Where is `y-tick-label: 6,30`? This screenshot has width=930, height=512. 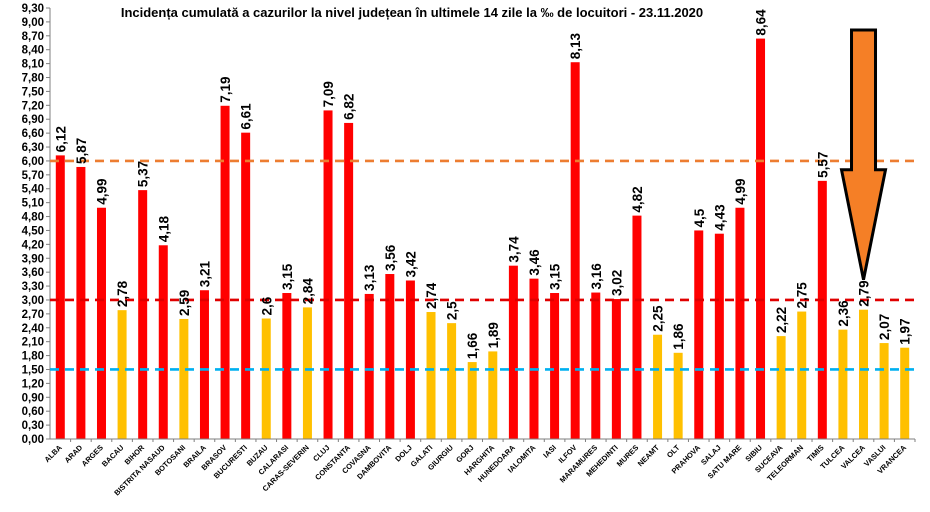
y-tick-label: 6,30 is located at coordinates (33, 148).